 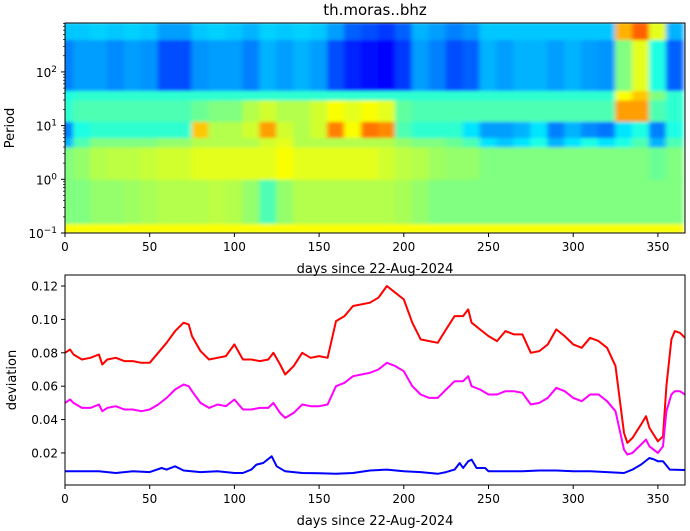 I want to click on y-tick-label: 0.06, so click(x=44, y=387).